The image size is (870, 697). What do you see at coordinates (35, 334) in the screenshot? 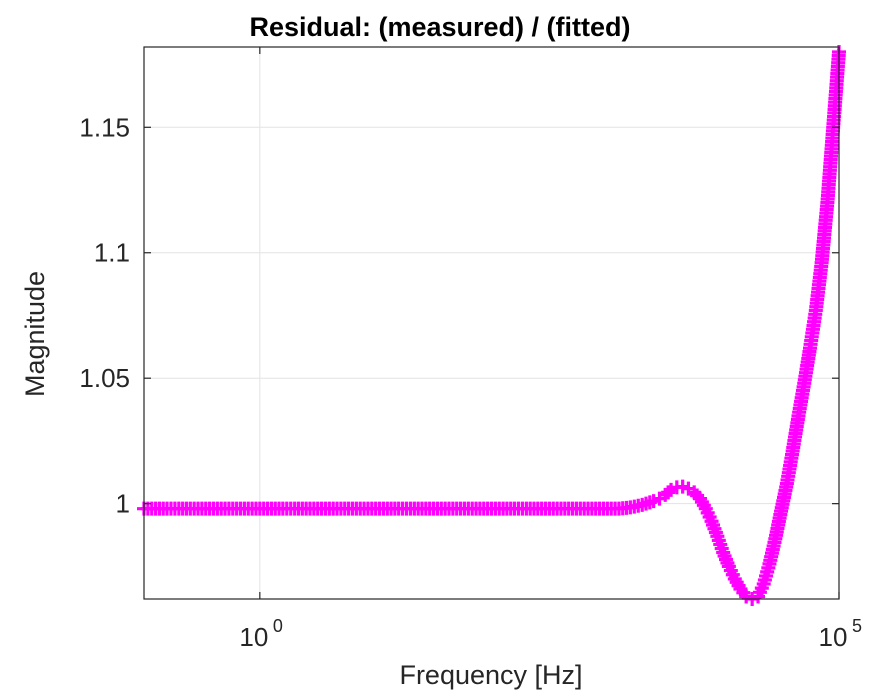
I see `y-axis-label: Magnitude` at bounding box center [35, 334].